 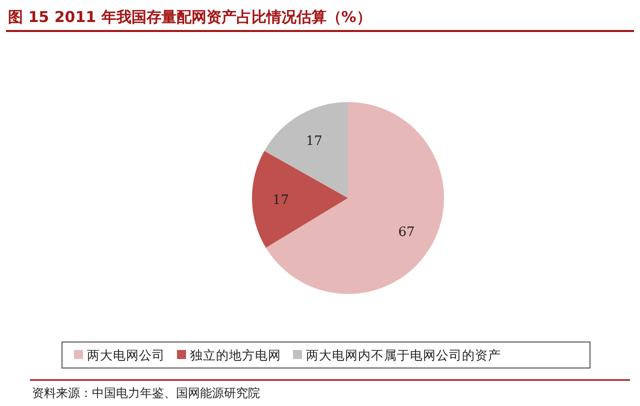 What do you see at coordinates (190, 17) in the screenshot?
I see `chart-title: 图 15 2011 年我国存量配网资产占比情况估算（%）` at bounding box center [190, 17].